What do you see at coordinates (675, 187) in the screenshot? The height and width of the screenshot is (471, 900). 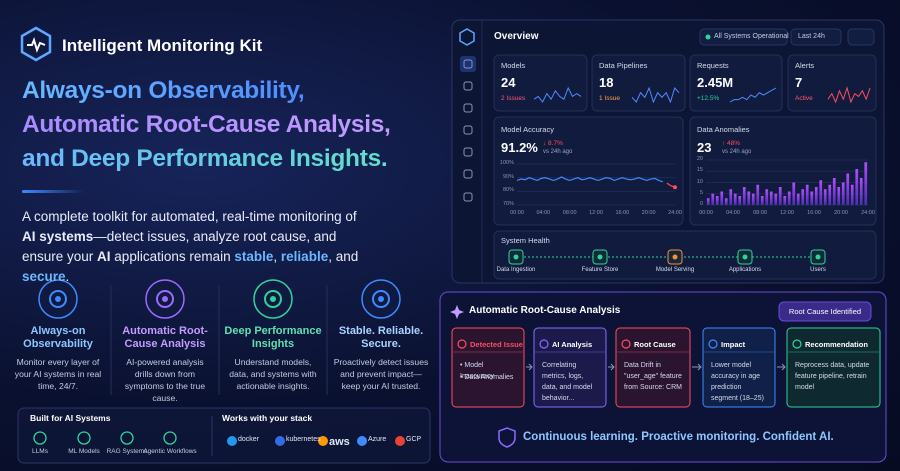 I see `accuracy-endpoint` at bounding box center [675, 187].